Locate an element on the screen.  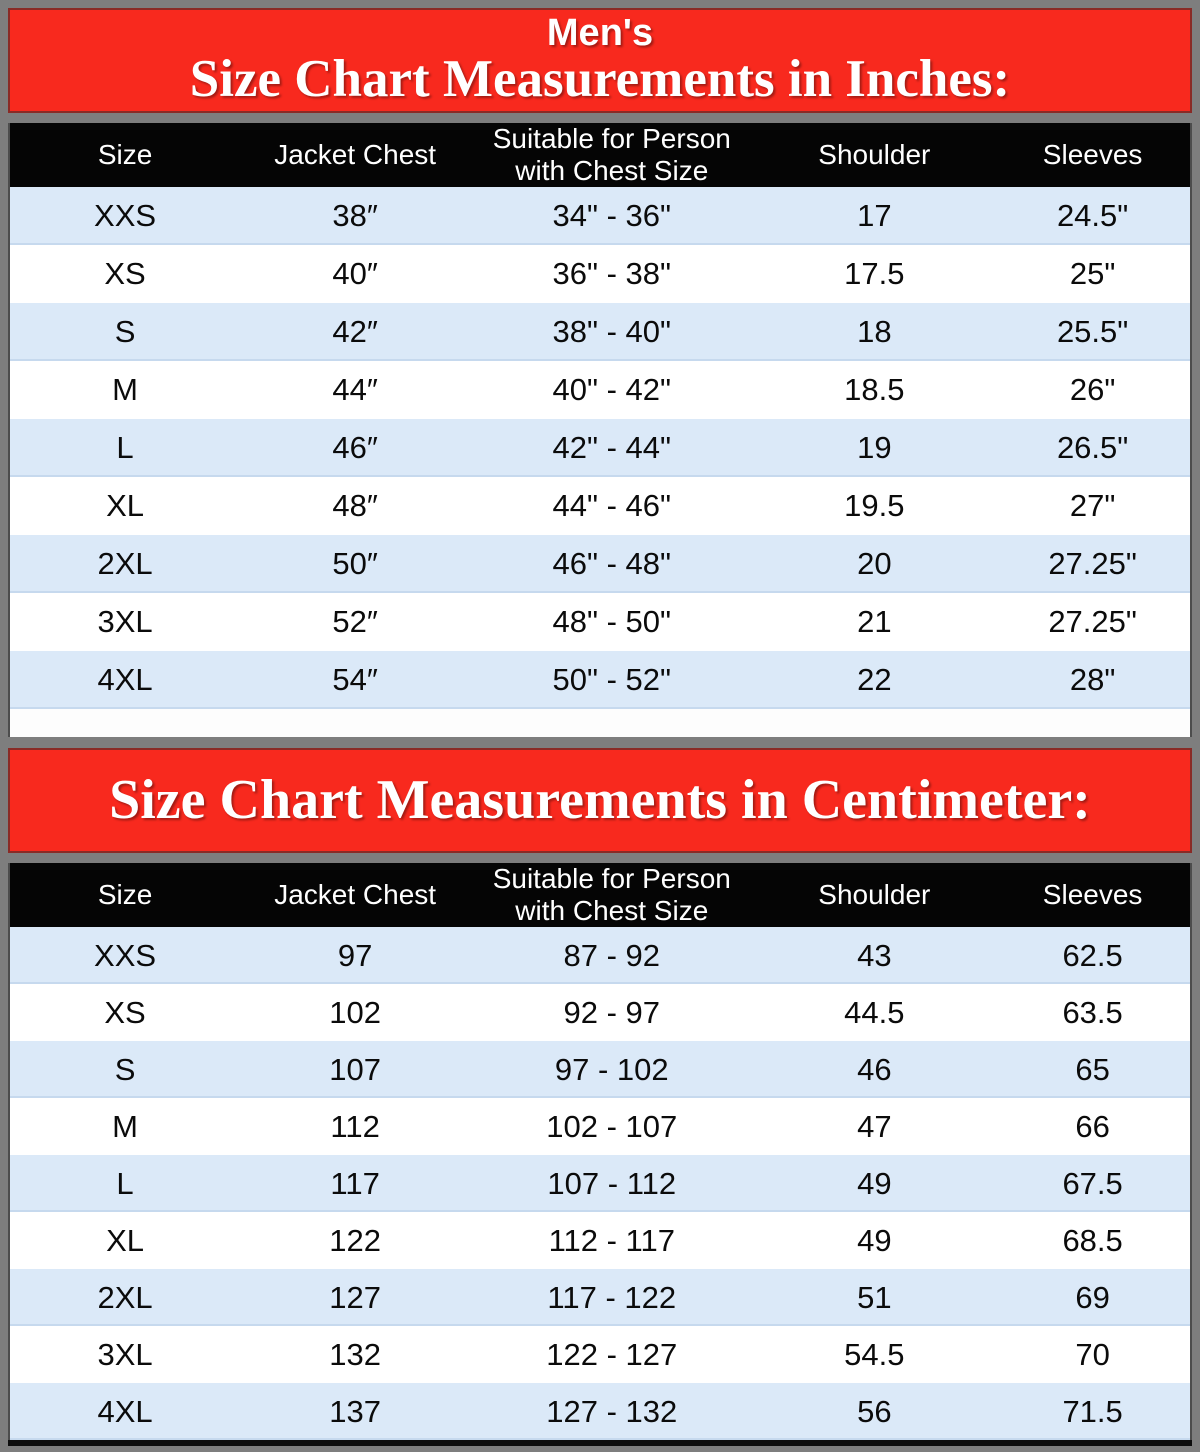
table-cell-sleeves: 67.5 is located at coordinates (1092, 1183).